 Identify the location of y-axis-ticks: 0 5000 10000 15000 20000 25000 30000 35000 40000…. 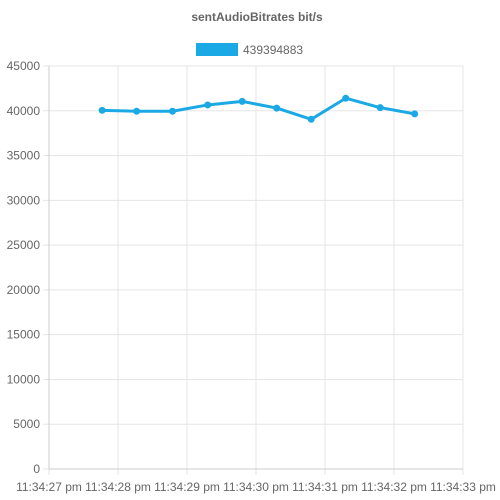
(24, 267).